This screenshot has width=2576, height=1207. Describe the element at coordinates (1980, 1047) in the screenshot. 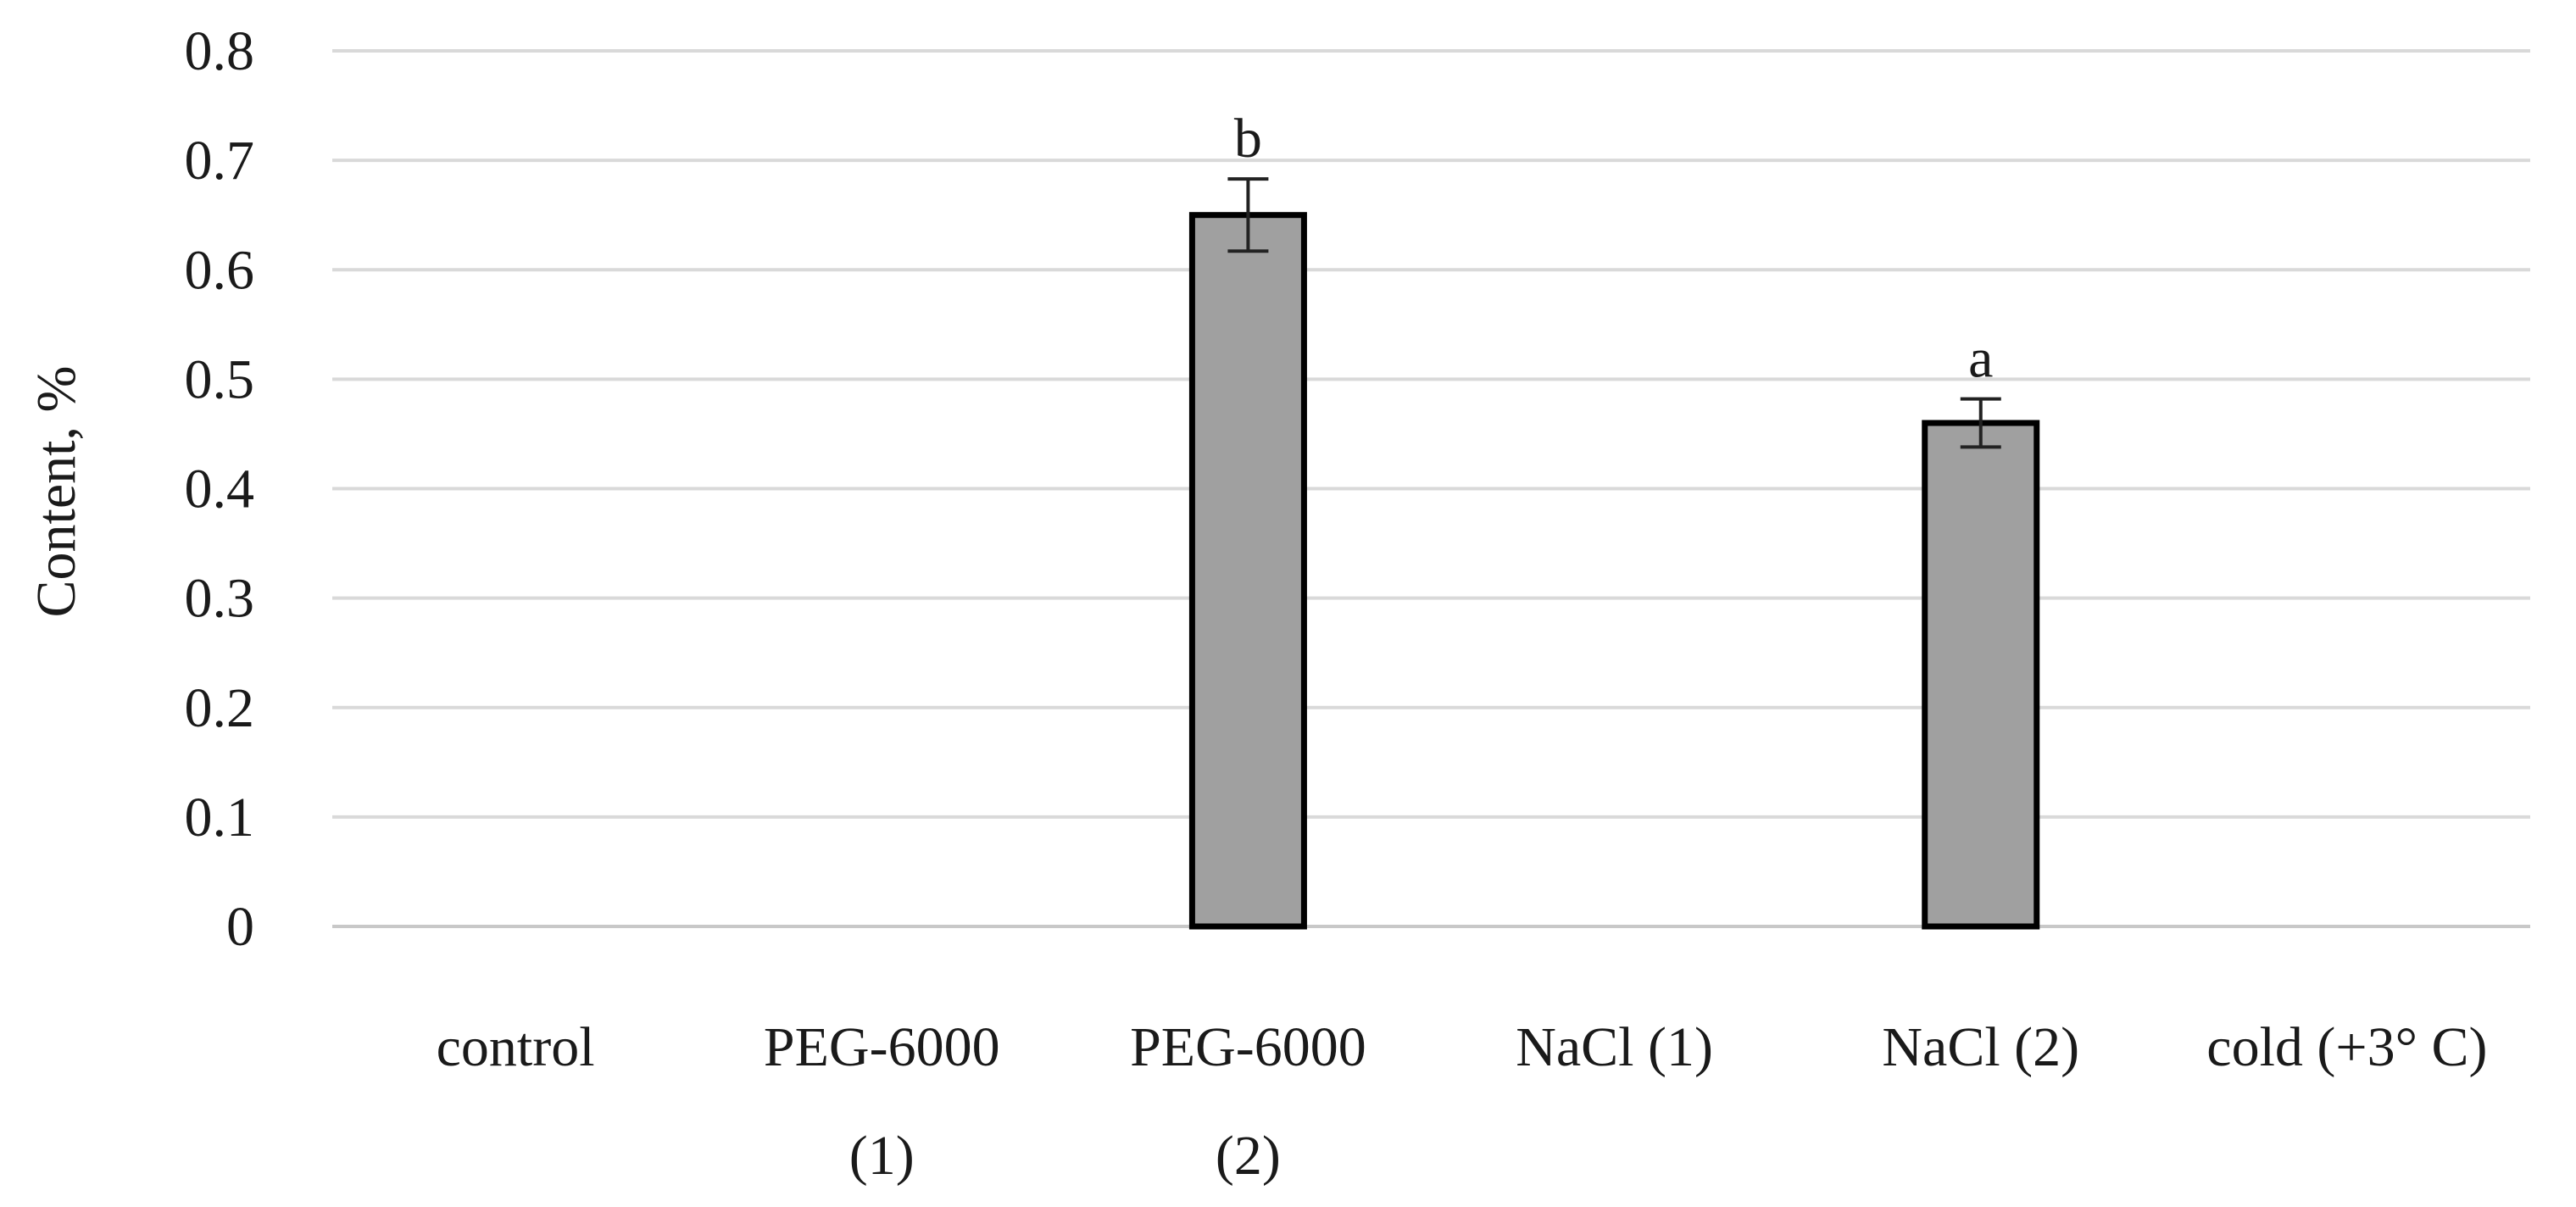

I see `x-category-label: NaCl (2)` at that location.